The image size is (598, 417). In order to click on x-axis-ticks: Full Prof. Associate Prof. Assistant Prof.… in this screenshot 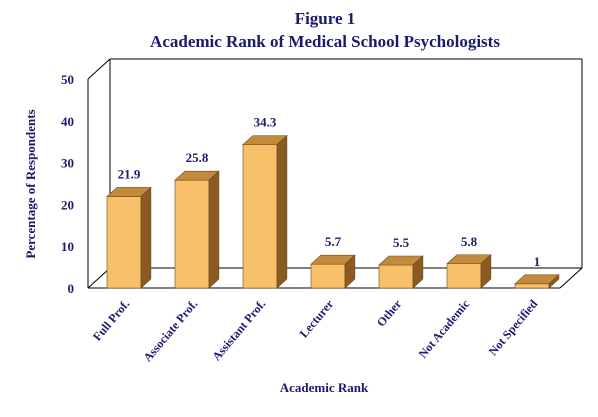, I will do `click(315, 330)`.